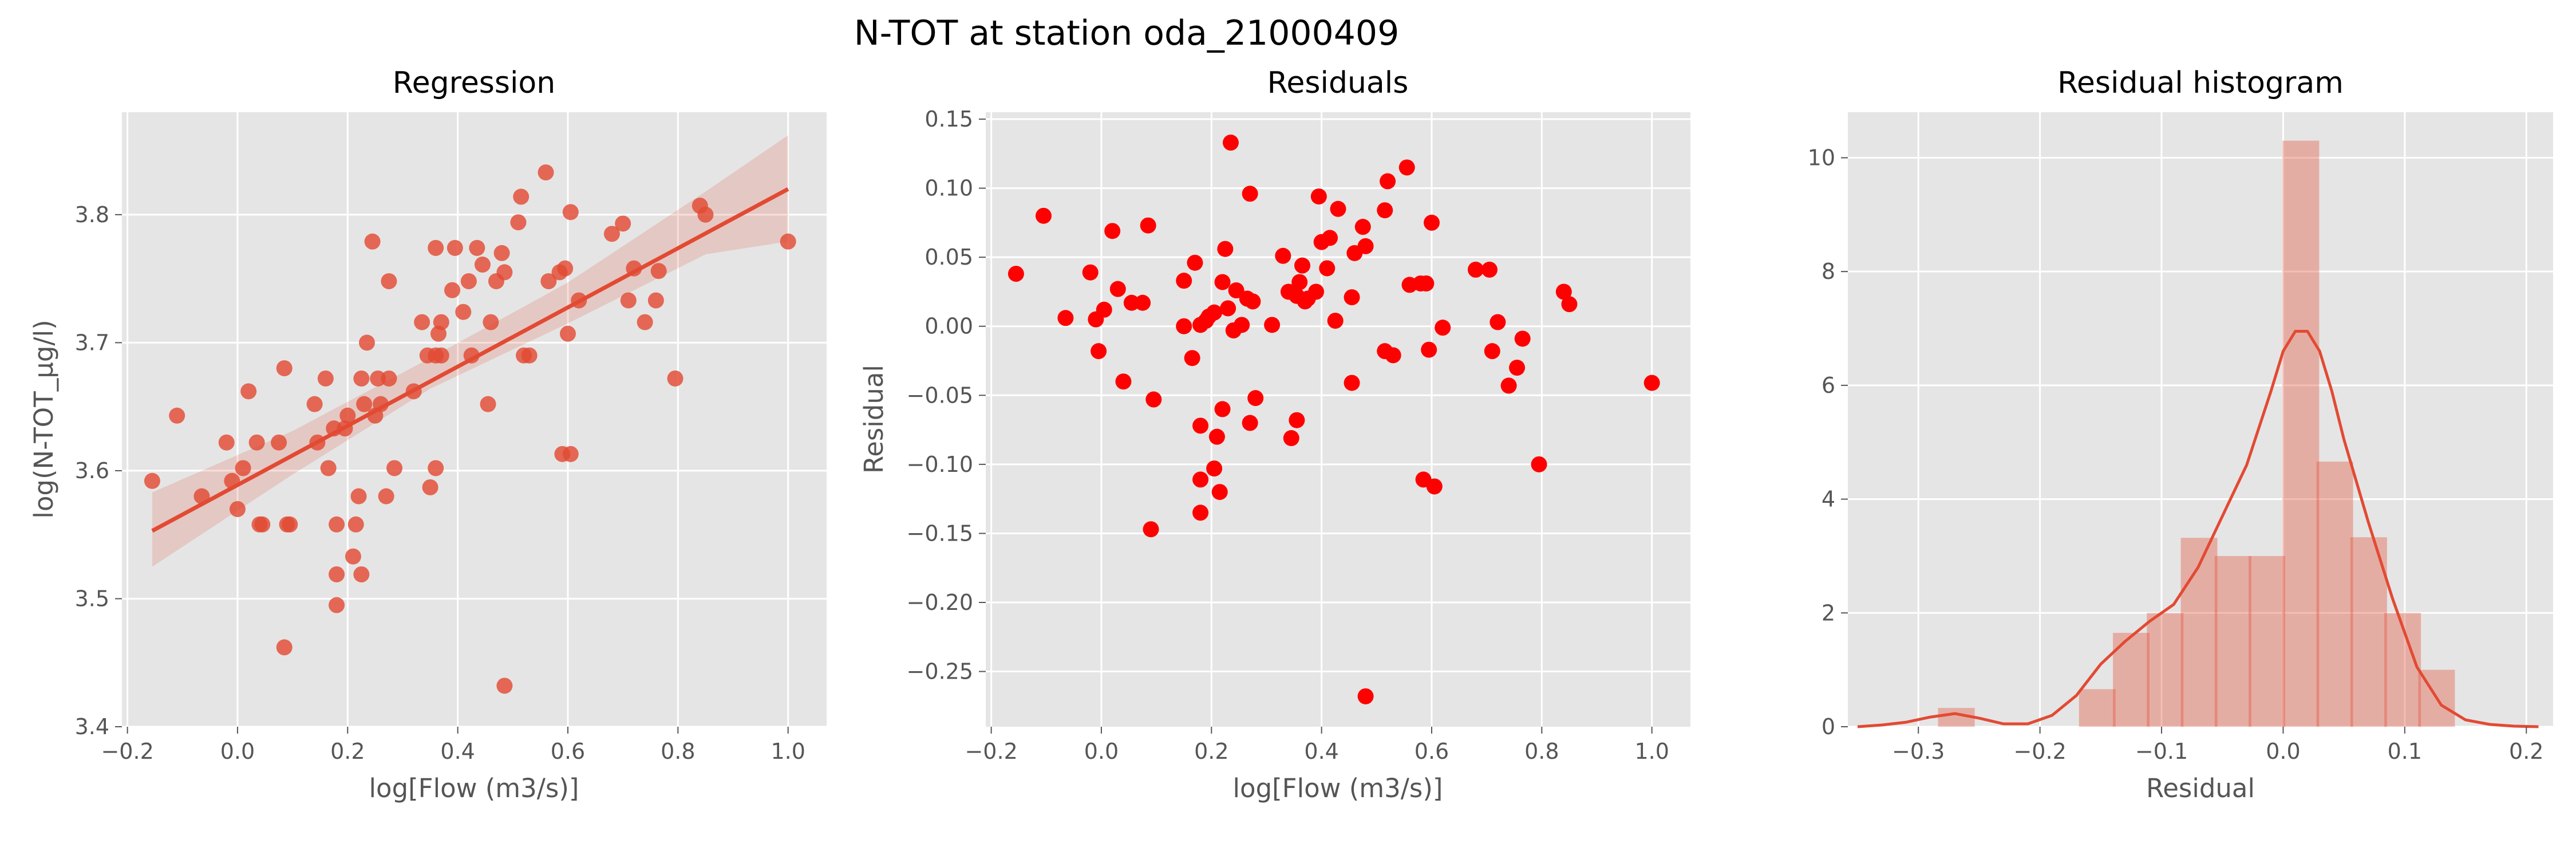 The width and height of the screenshot is (2576, 859). I want to click on histogram-title: Residual histogram, so click(2200, 83).